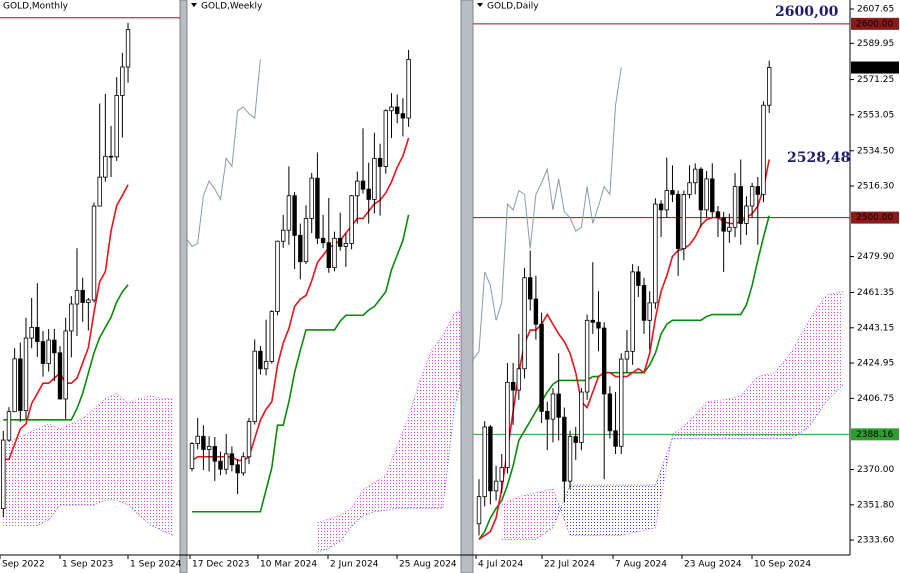  Describe the element at coordinates (156, 565) in the screenshot. I see `time-label: 1 Sep 2024` at that location.